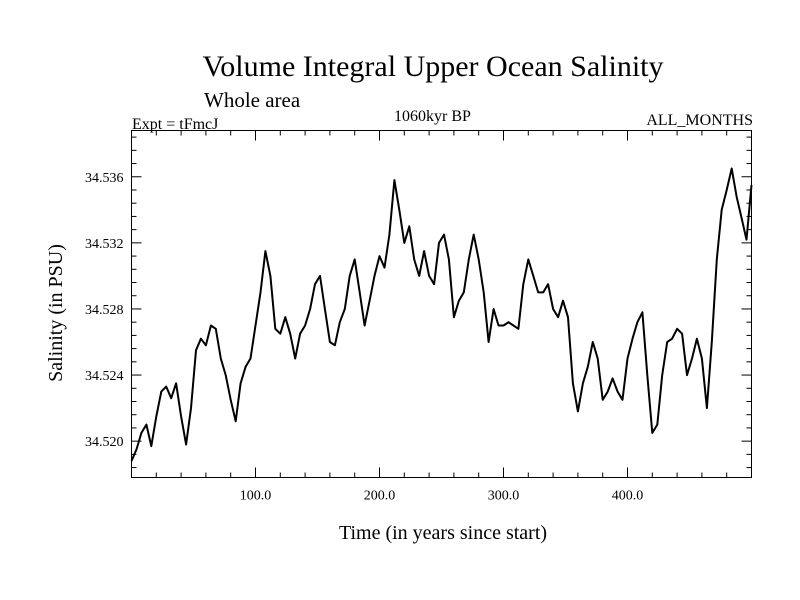 The image size is (800, 600). I want to click on y-tick-label: 34.520, so click(104, 442).